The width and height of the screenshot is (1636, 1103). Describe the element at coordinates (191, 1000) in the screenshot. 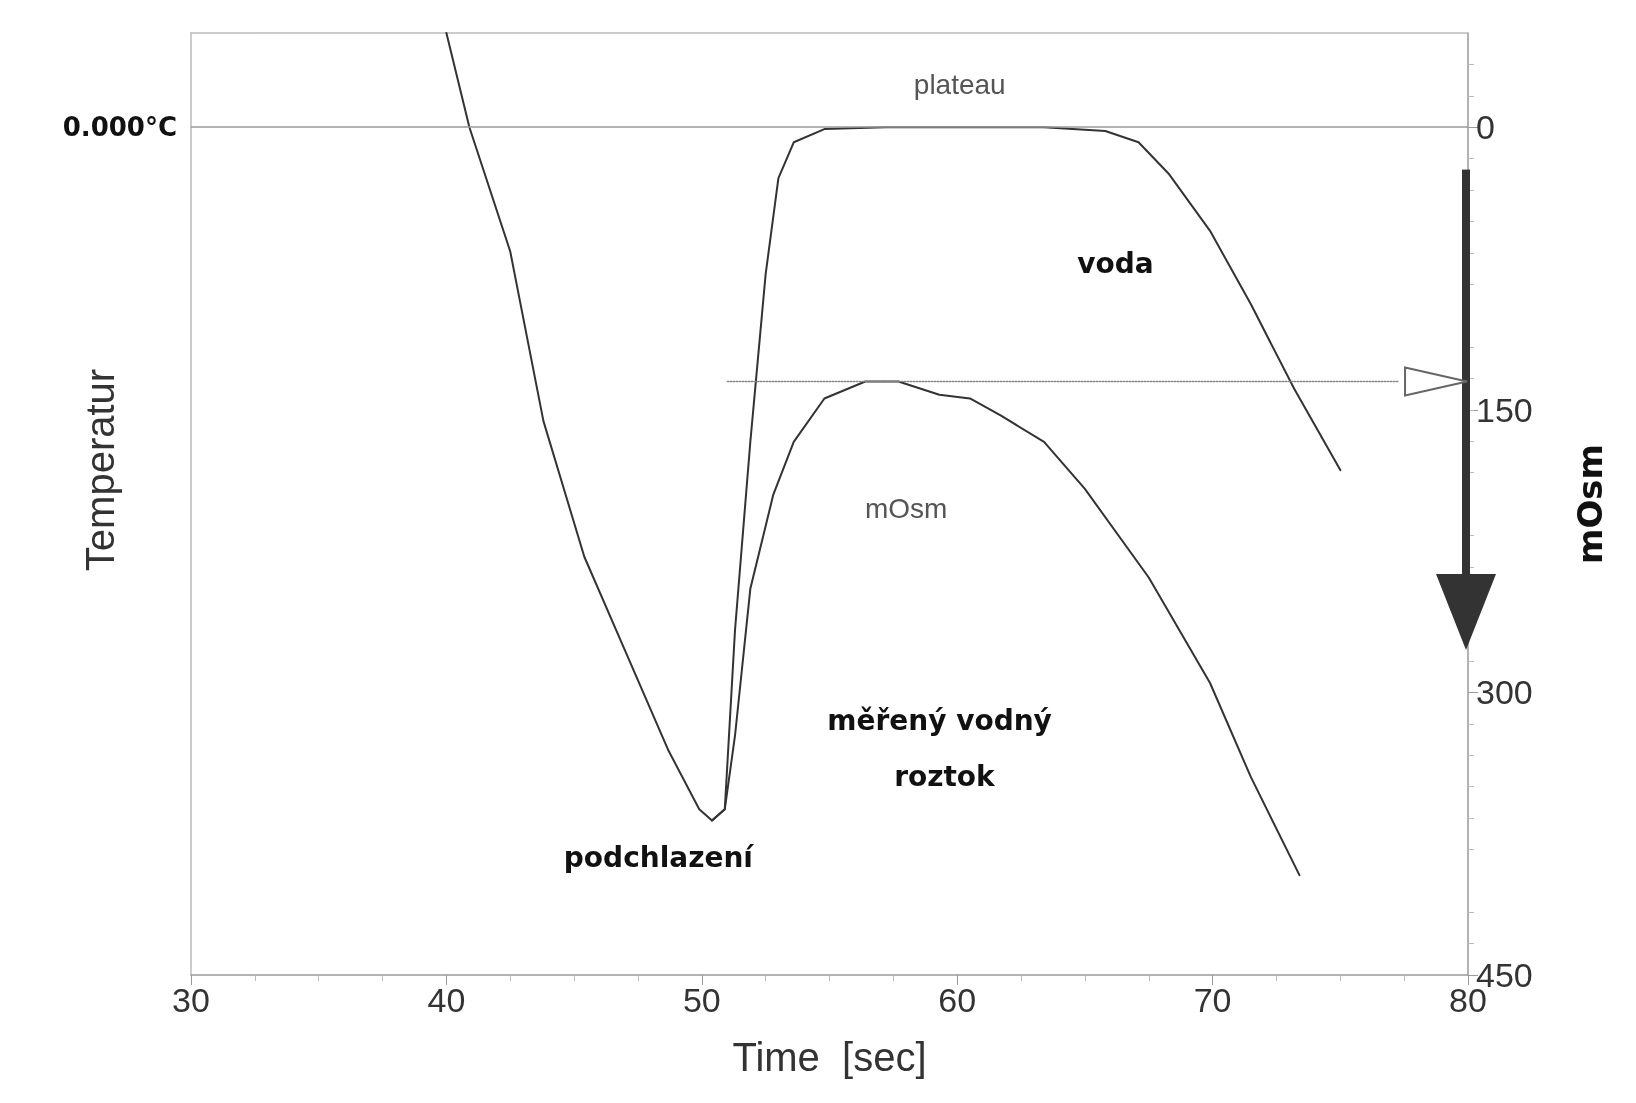

I see `x-tick-label: 30` at that location.